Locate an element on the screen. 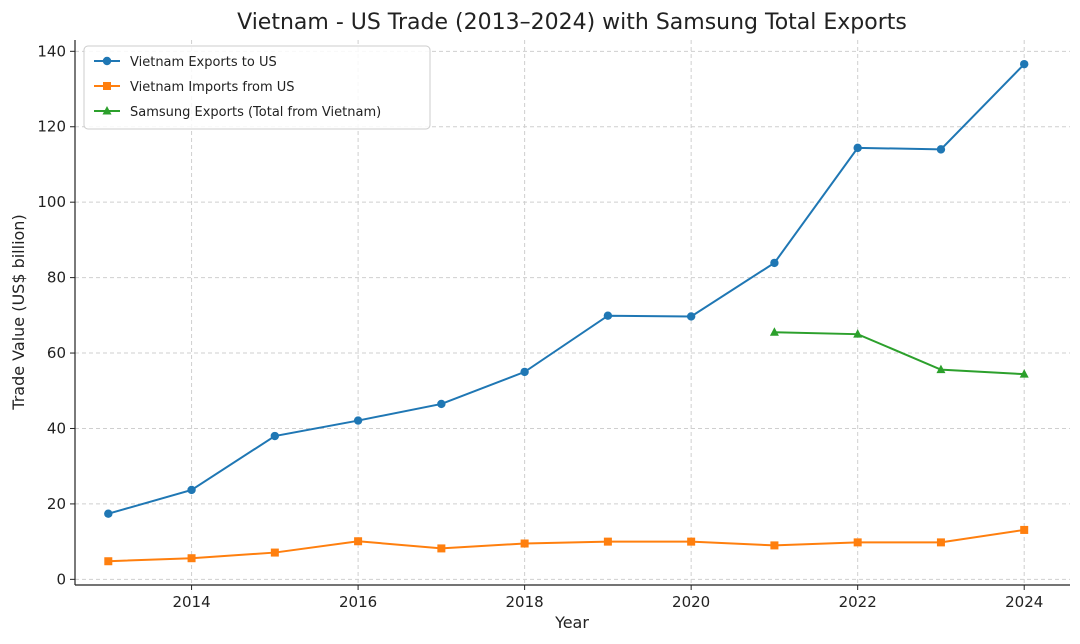 This screenshot has height=644, width=1080. x-axis-label: Year is located at coordinates (571, 622).